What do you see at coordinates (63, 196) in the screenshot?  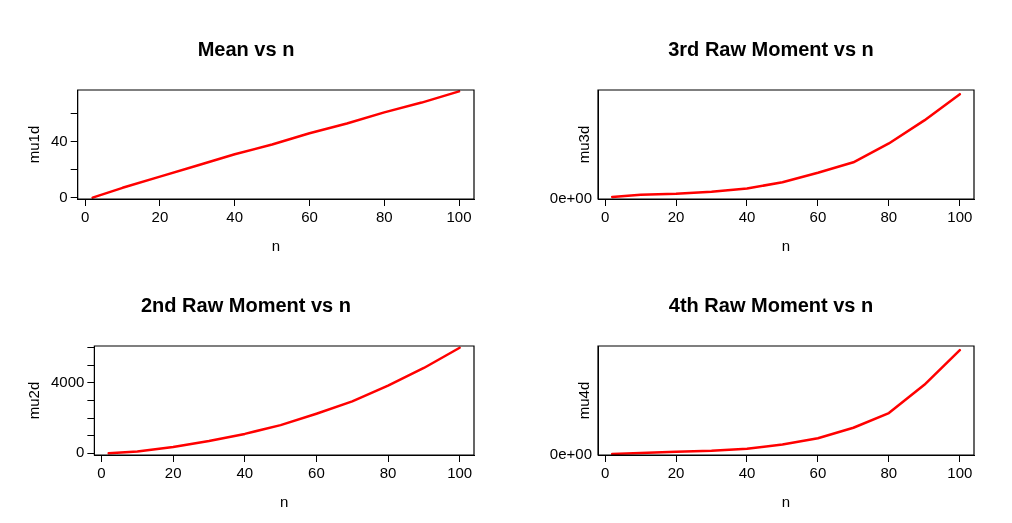 I see `y-tick-label: 0` at bounding box center [63, 196].